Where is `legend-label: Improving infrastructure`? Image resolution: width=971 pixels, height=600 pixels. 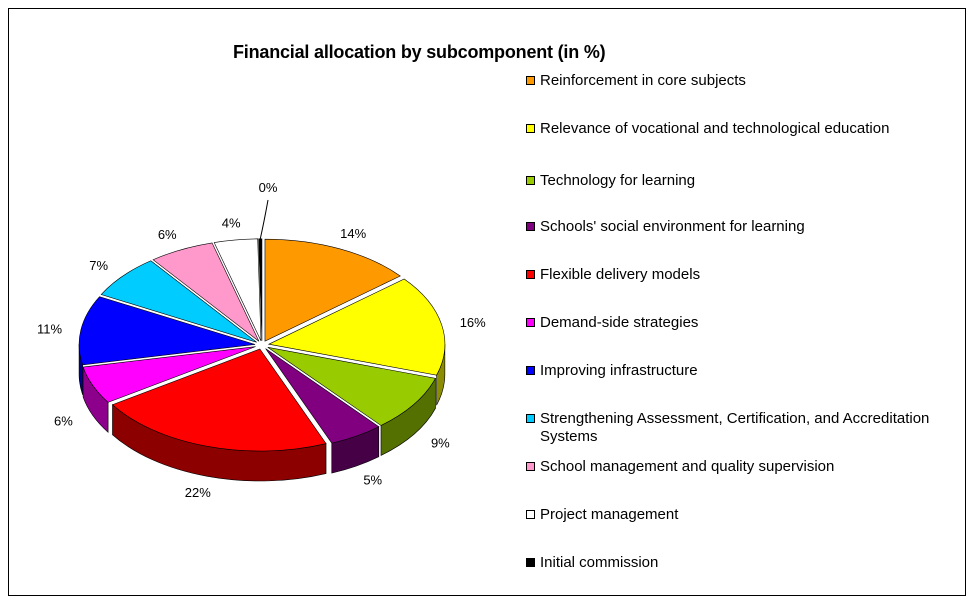 legend-label: Improving infrastructure is located at coordinates (619, 370).